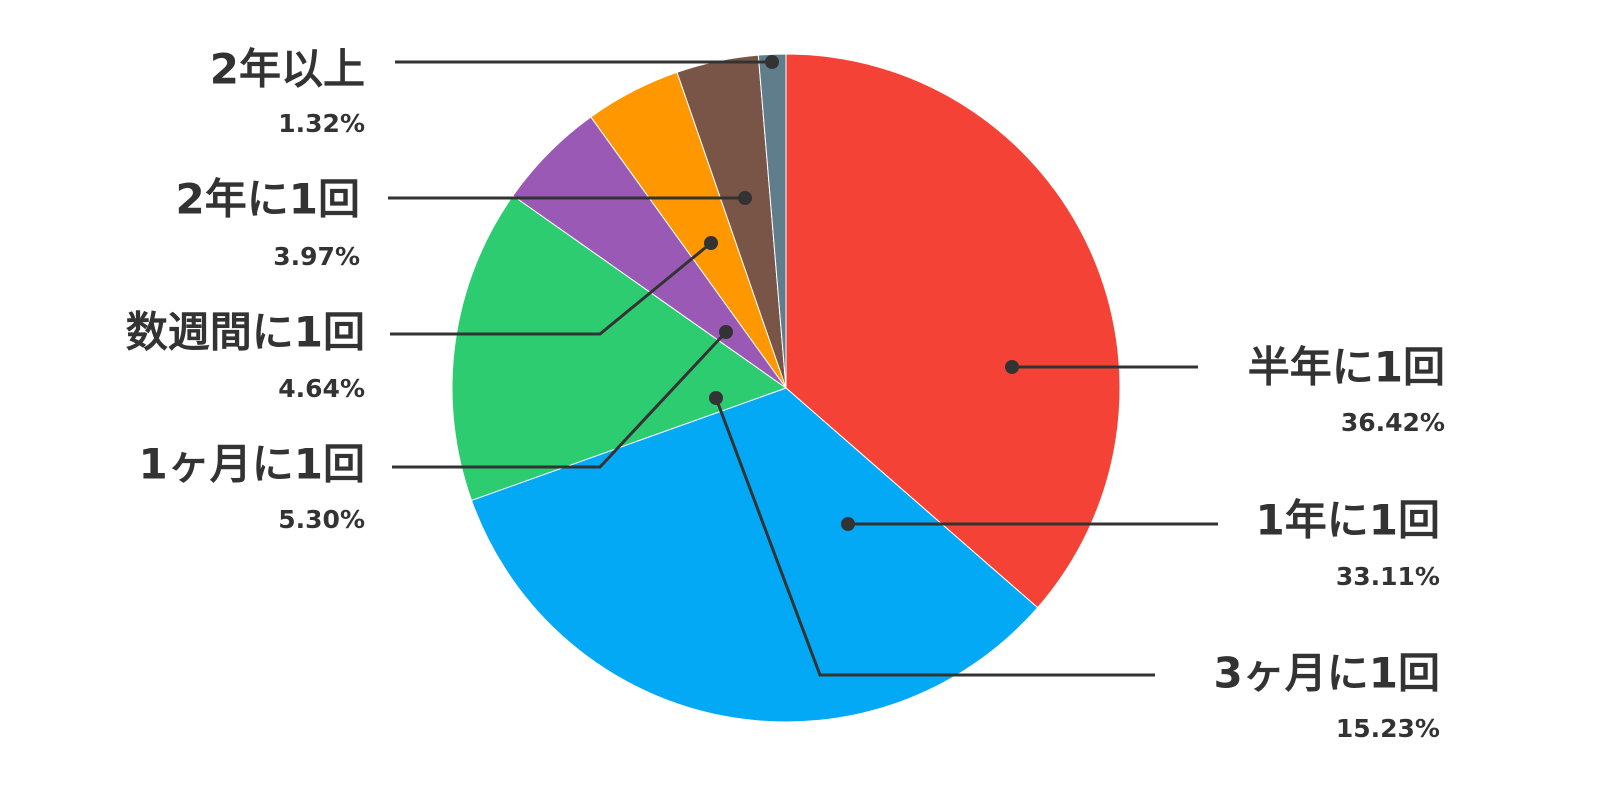 The width and height of the screenshot is (1600, 800). I want to click on slice-value-label: 4.64%, so click(321, 388).